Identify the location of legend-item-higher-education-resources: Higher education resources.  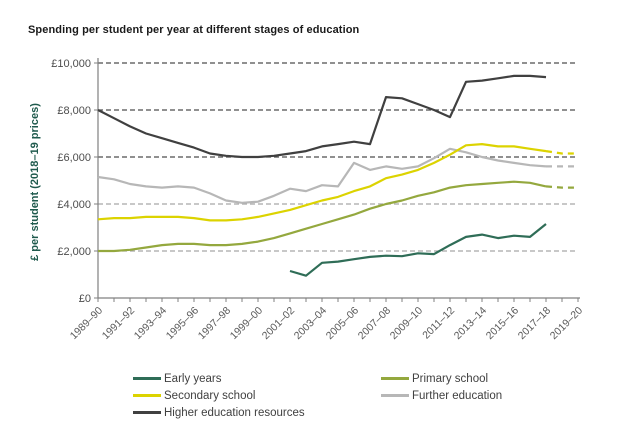
(257, 412).